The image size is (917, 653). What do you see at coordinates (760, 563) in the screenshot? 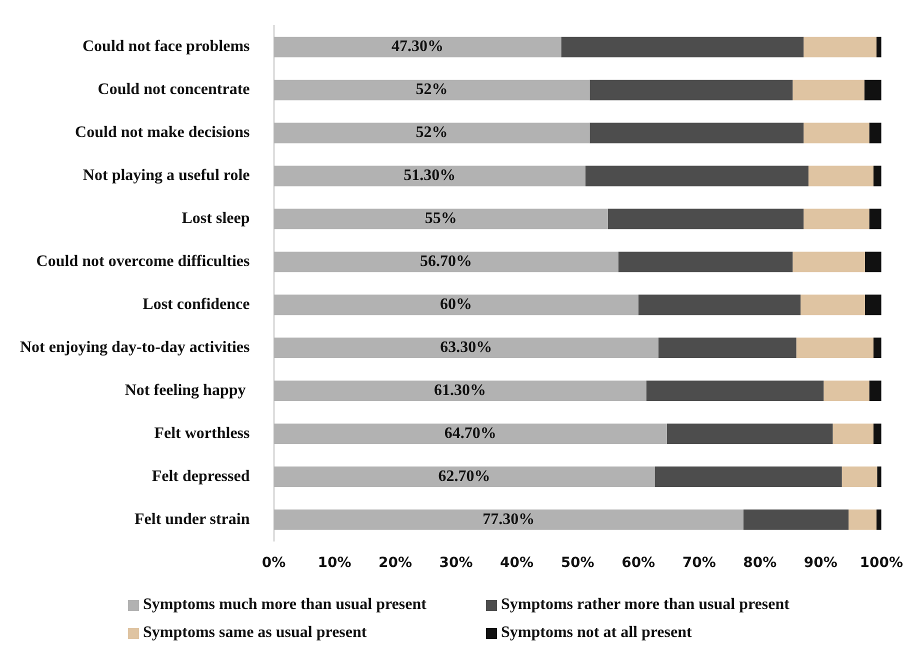
I see `x-tick-label: 80%` at bounding box center [760, 563].